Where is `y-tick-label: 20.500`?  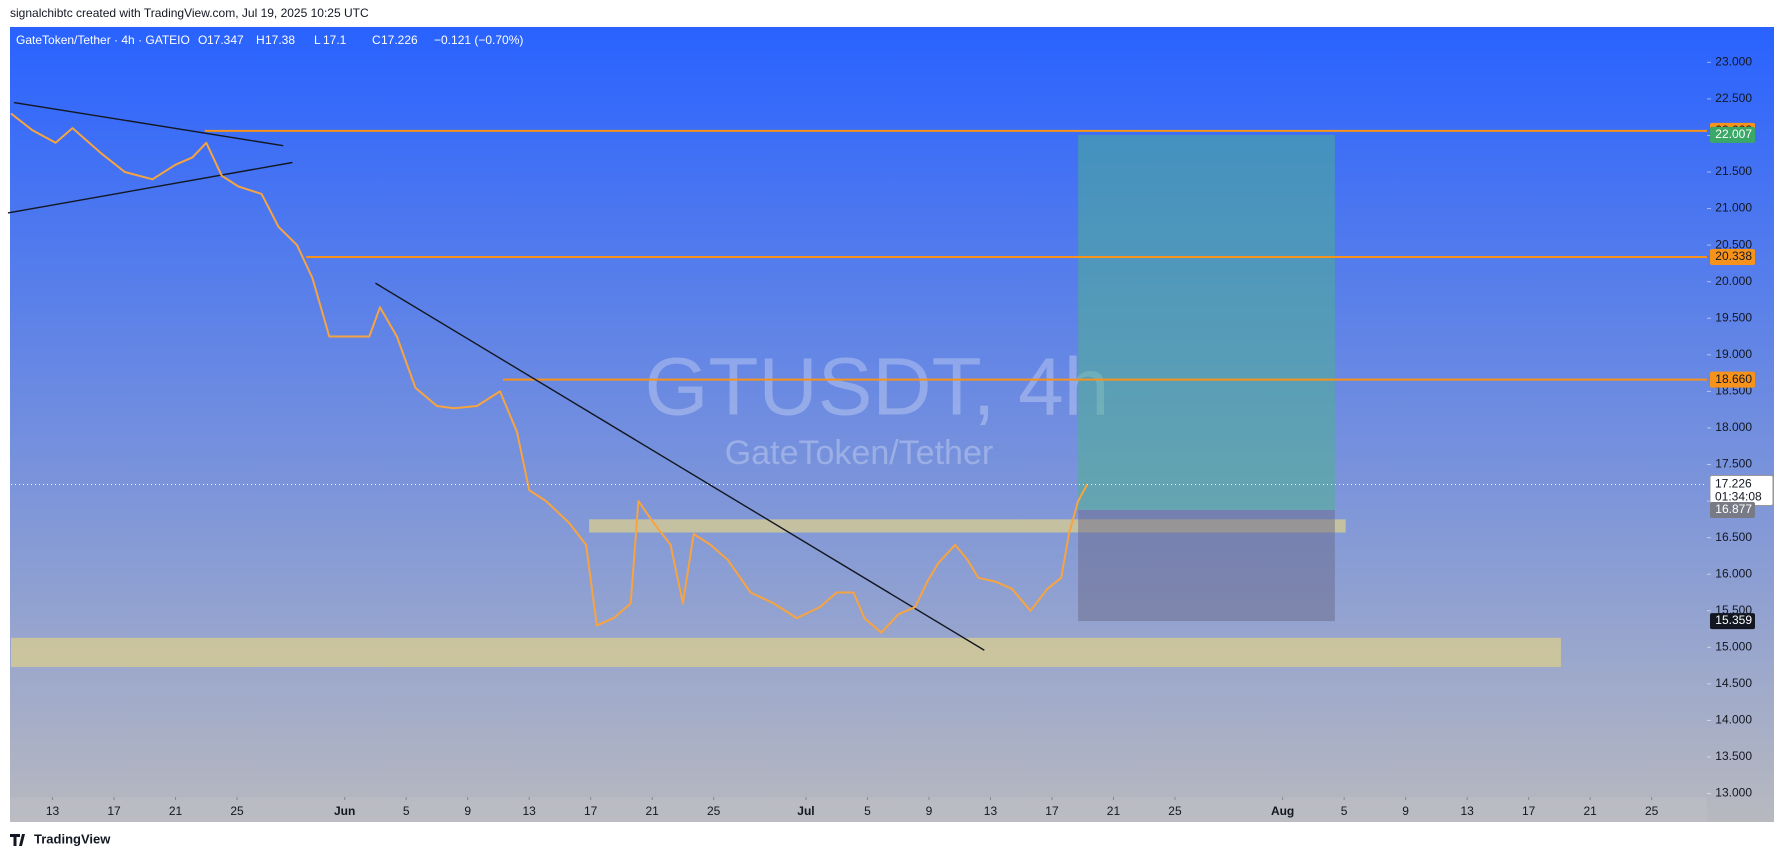 y-tick-label: 20.500 is located at coordinates (1733, 244).